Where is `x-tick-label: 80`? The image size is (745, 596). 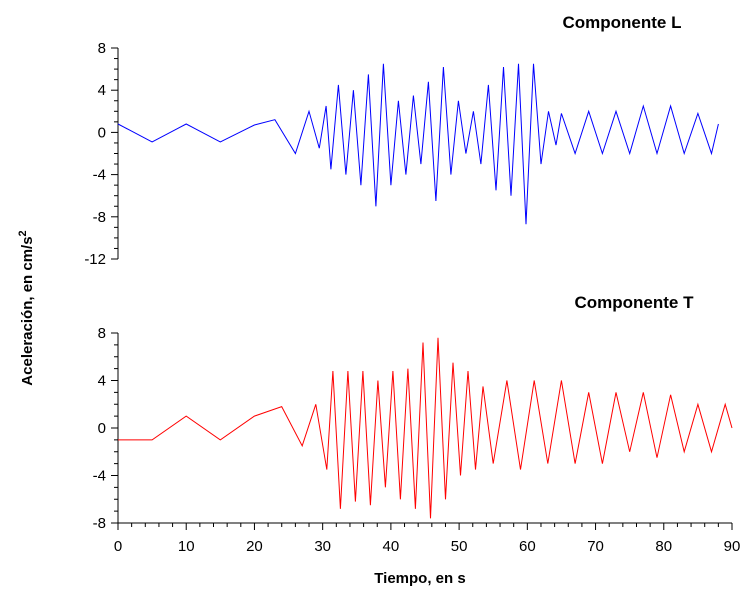 x-tick-label: 80 is located at coordinates (663, 546).